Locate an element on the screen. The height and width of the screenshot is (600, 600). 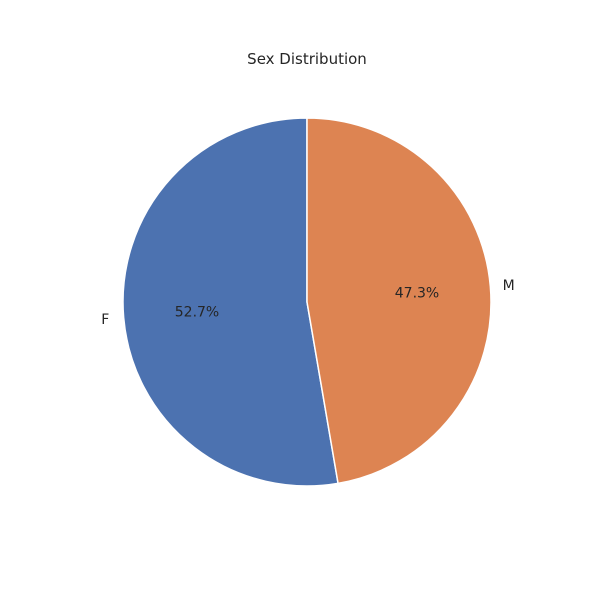
category-label-f: F is located at coordinates (105, 320).